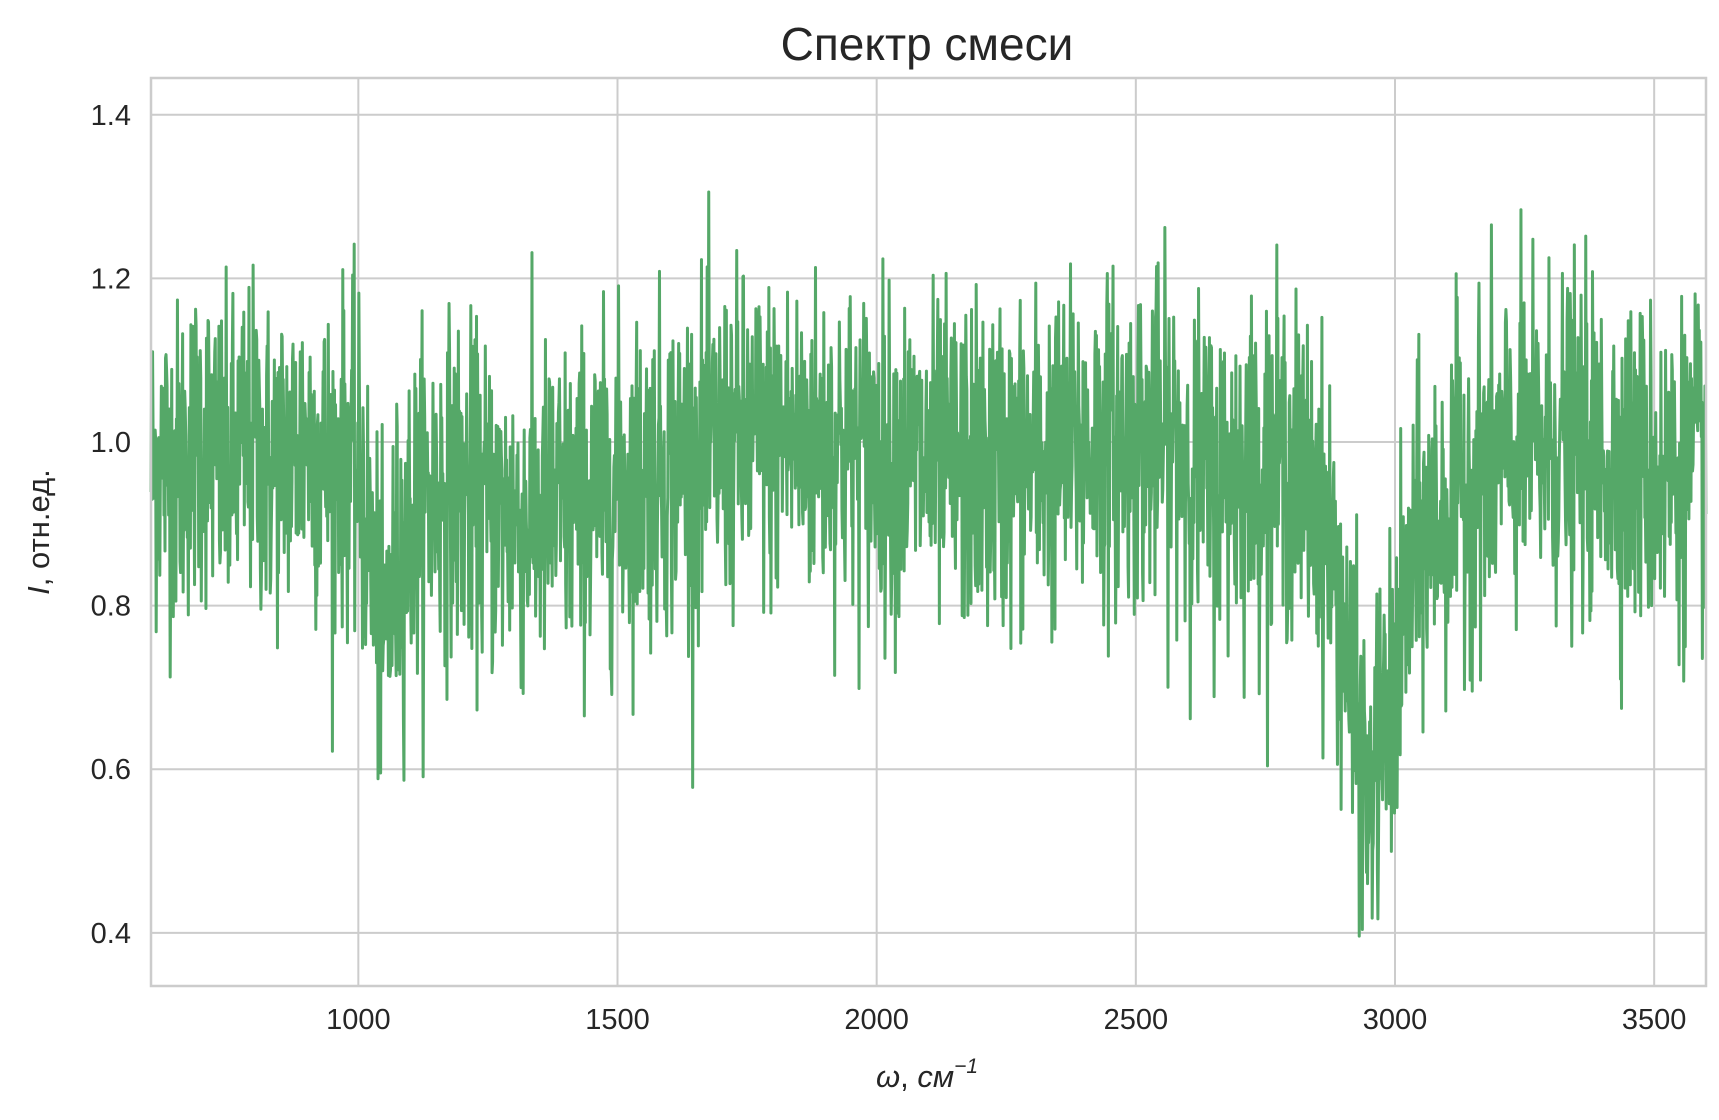 This screenshot has height=1120, width=1719. What do you see at coordinates (617, 1020) in the screenshot?
I see `x-tick-label: 1500` at bounding box center [617, 1020].